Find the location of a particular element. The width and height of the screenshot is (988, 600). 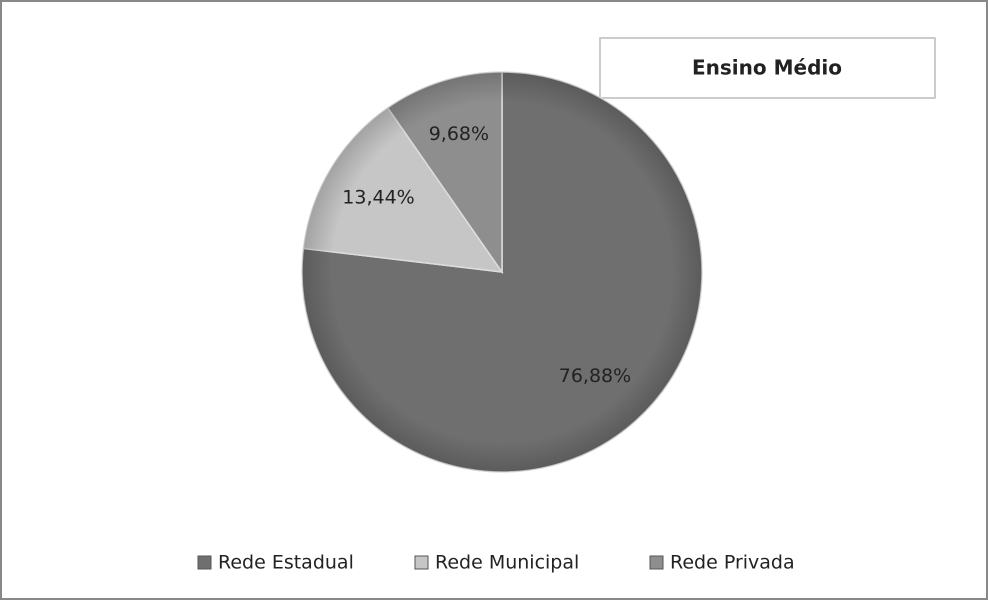

legend-label: Rede Estadual is located at coordinates (286, 563).